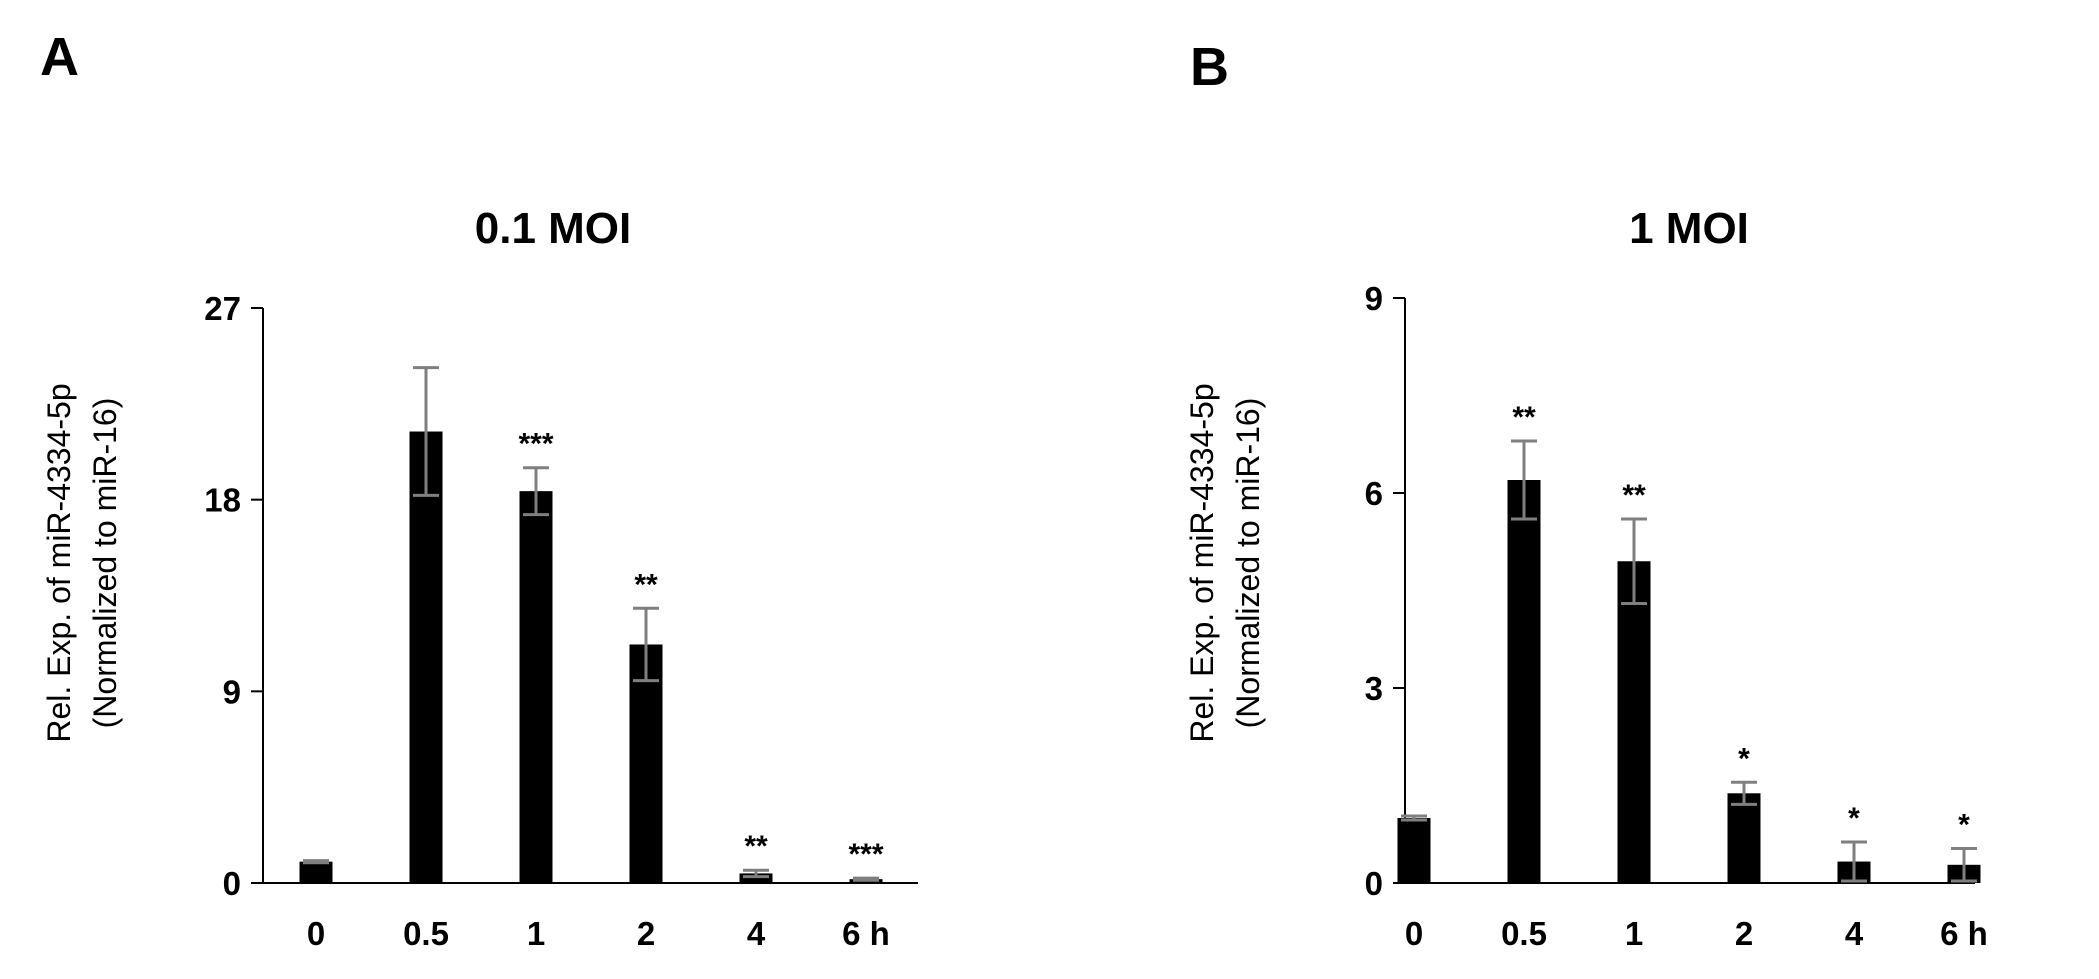 The height and width of the screenshot is (979, 2099). Describe the element at coordinates (59, 562) in the screenshot. I see `y-axis-label-line1-a: Rel. Exp. of miR-4334-5p` at that location.